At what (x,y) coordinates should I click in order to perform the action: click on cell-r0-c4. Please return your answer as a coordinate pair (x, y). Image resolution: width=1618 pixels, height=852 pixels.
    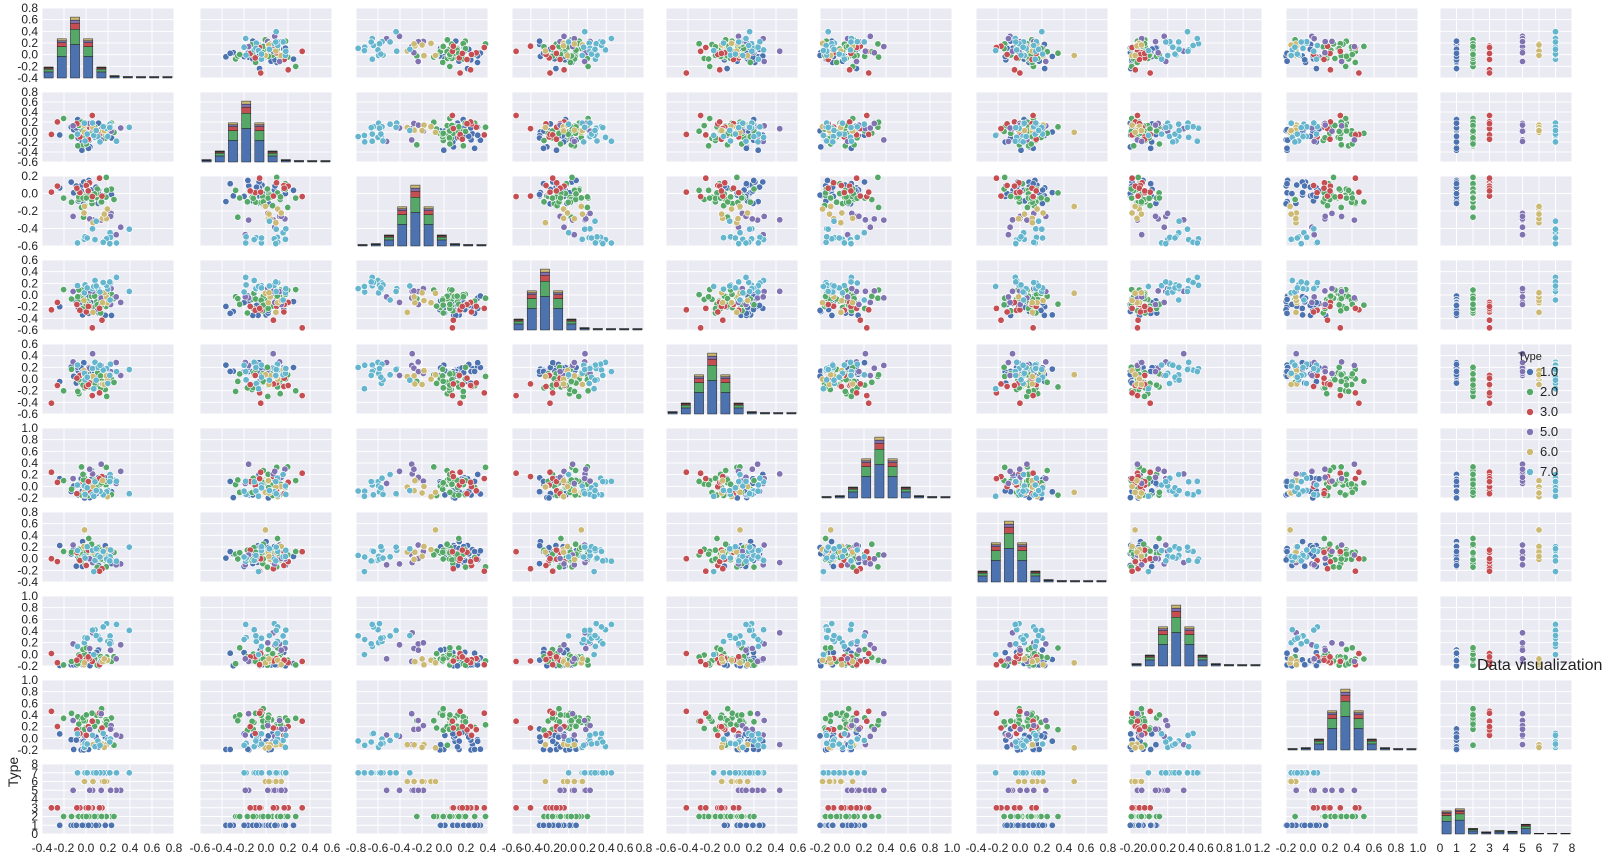
    Looking at the image, I should click on (732, 43).